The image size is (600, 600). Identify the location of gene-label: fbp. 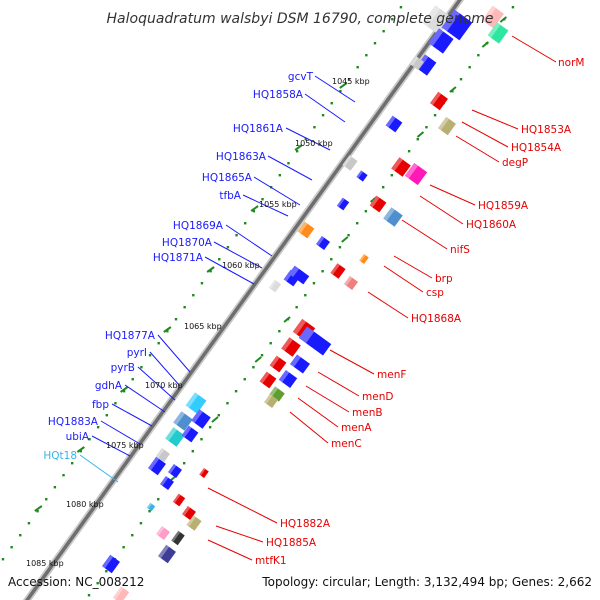
(100, 405).